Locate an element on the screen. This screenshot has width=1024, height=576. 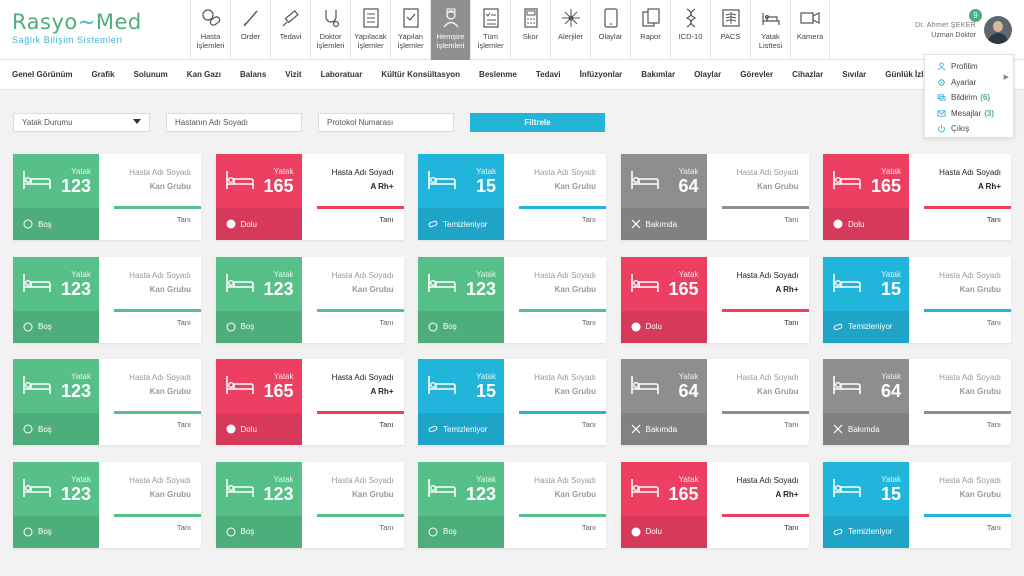
toolbar-button-5: Yapılan İşlemler is located at coordinates (410, 30).